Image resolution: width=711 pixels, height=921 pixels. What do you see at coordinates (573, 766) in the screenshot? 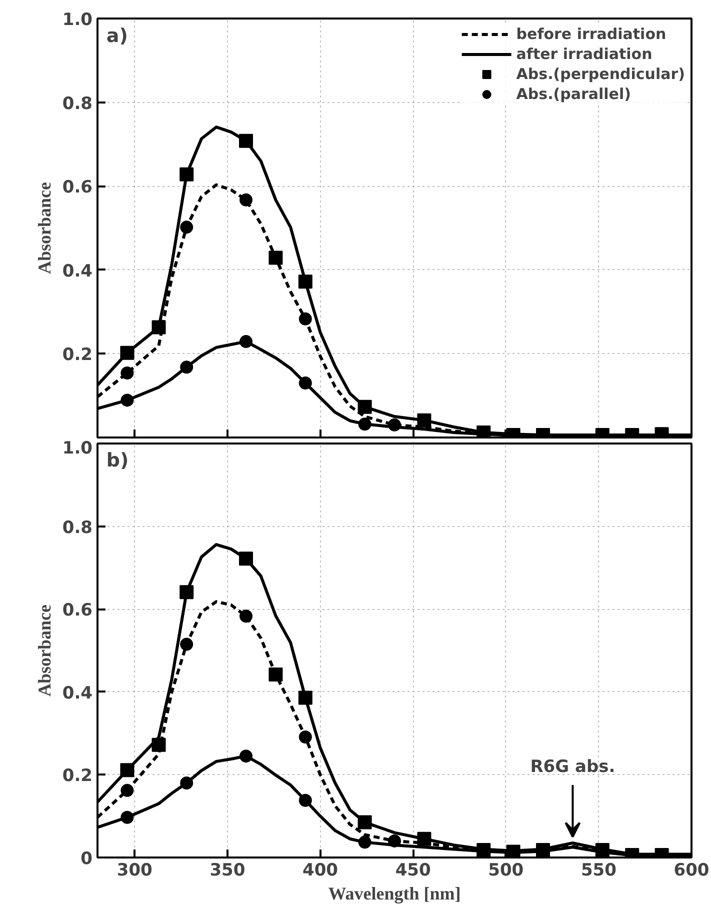
I see `annotation: R6G abs.` at bounding box center [573, 766].